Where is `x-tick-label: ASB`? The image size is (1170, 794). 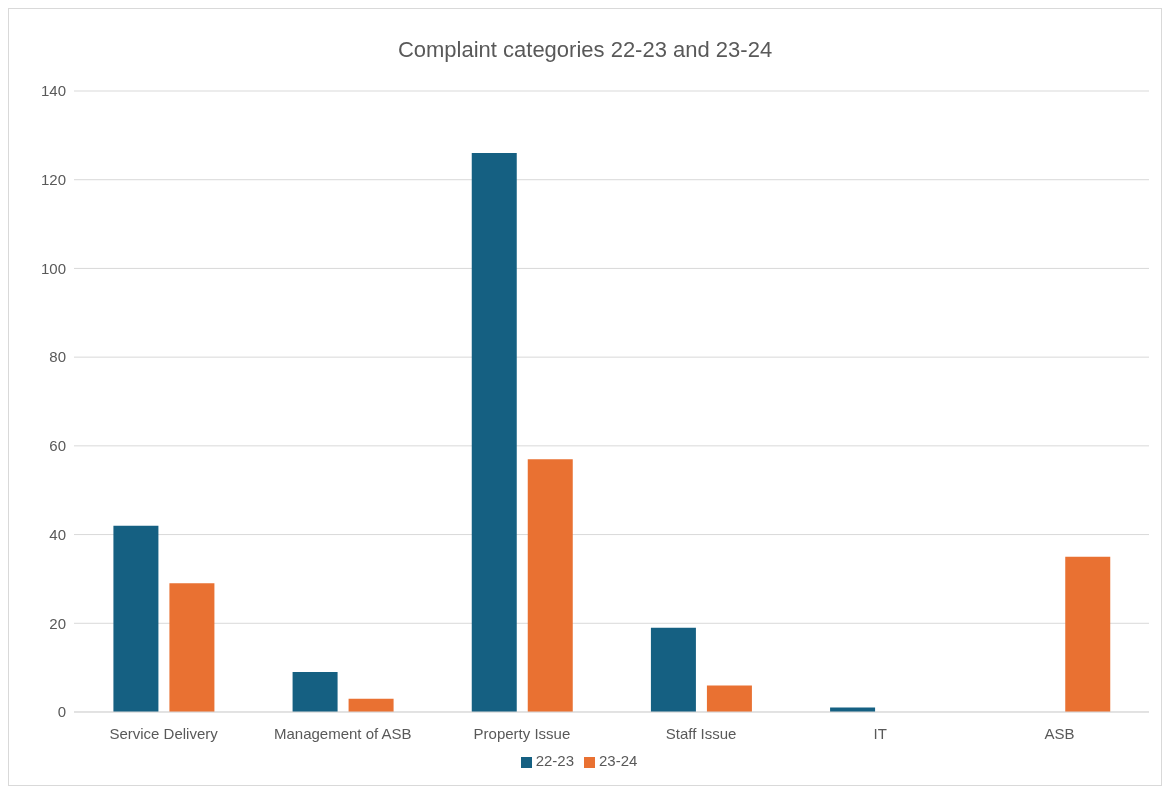 x-tick-label: ASB is located at coordinates (1059, 733).